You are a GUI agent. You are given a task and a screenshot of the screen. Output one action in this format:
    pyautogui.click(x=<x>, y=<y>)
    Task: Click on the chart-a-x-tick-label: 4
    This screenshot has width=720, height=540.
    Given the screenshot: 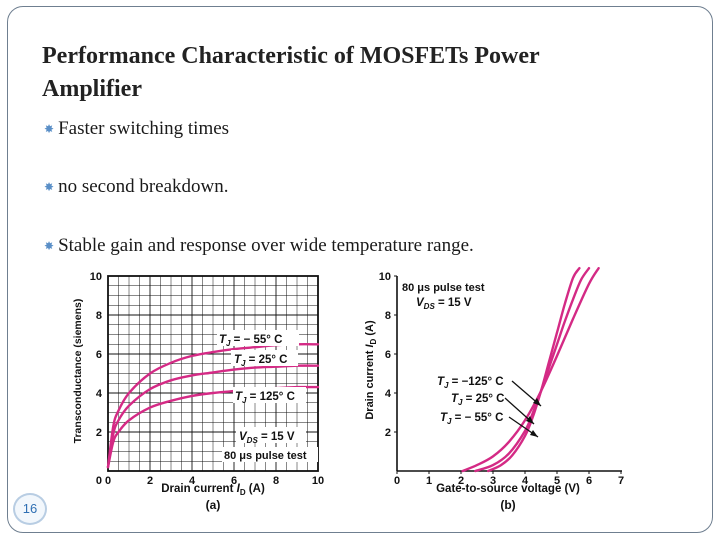 What is the action you would take?
    pyautogui.click(x=192, y=481)
    